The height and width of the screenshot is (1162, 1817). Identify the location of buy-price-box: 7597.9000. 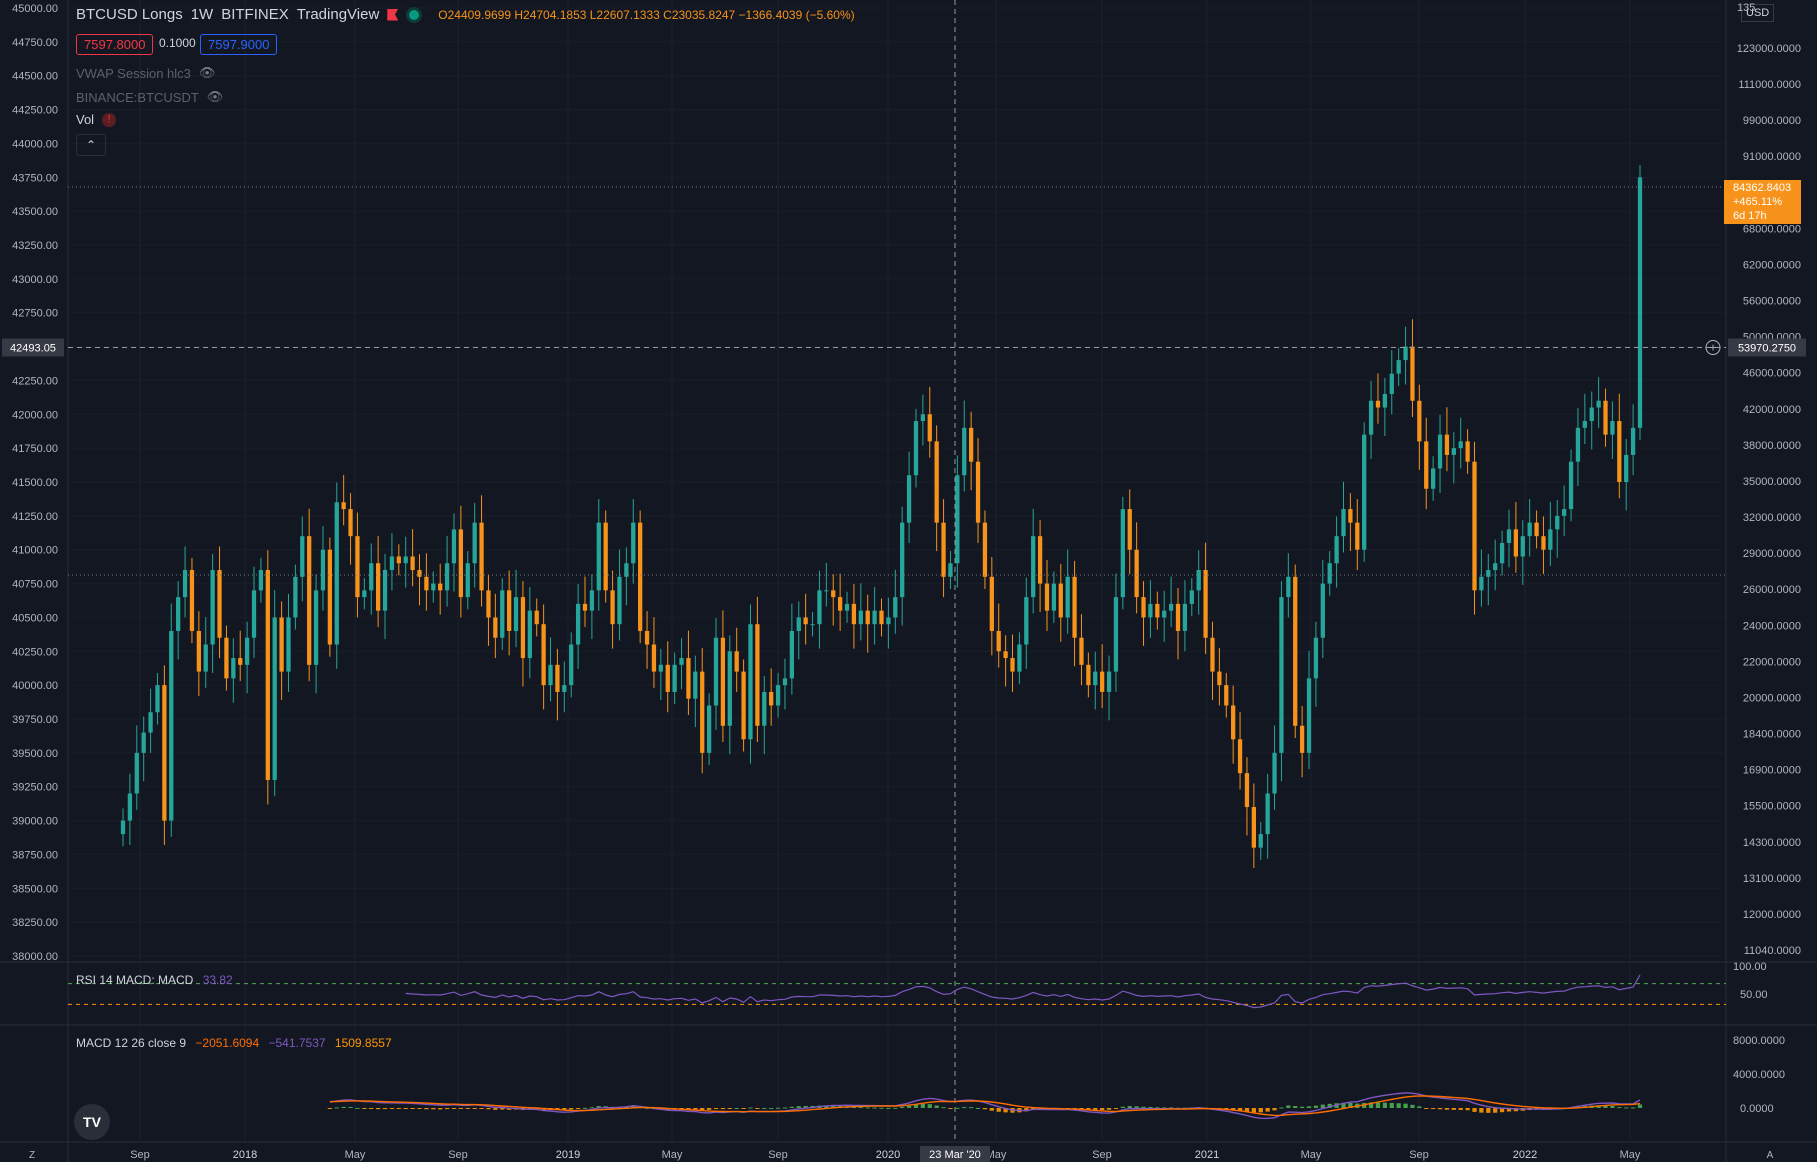
(239, 44).